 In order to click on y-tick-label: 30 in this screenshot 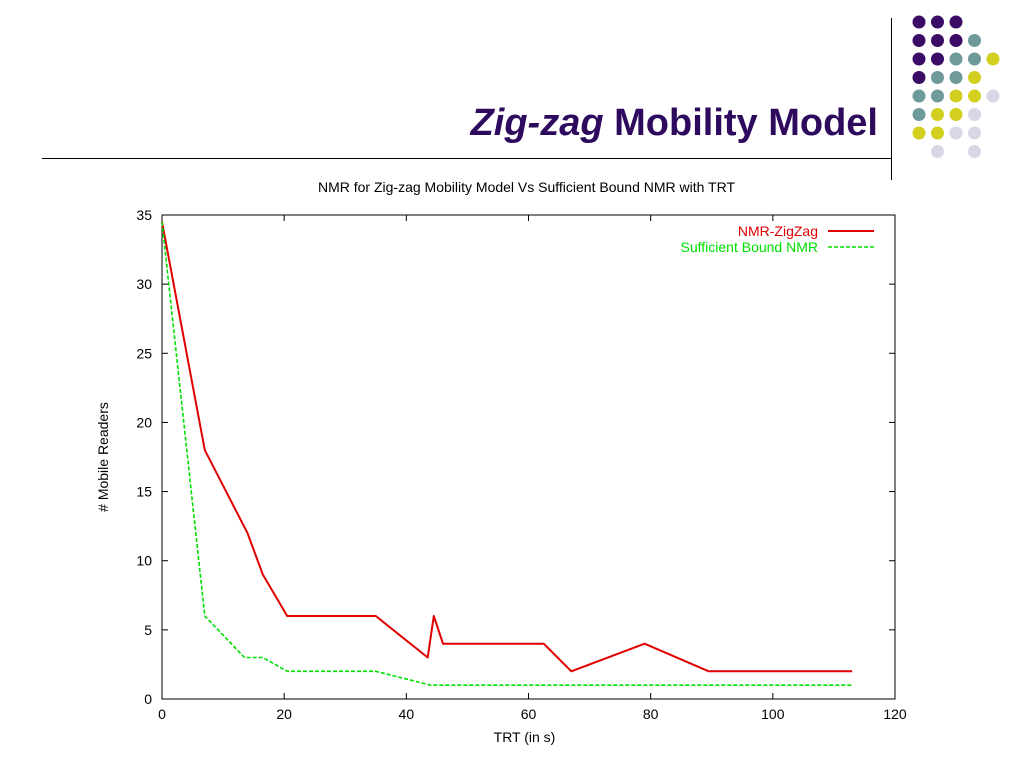, I will do `click(144, 284)`.